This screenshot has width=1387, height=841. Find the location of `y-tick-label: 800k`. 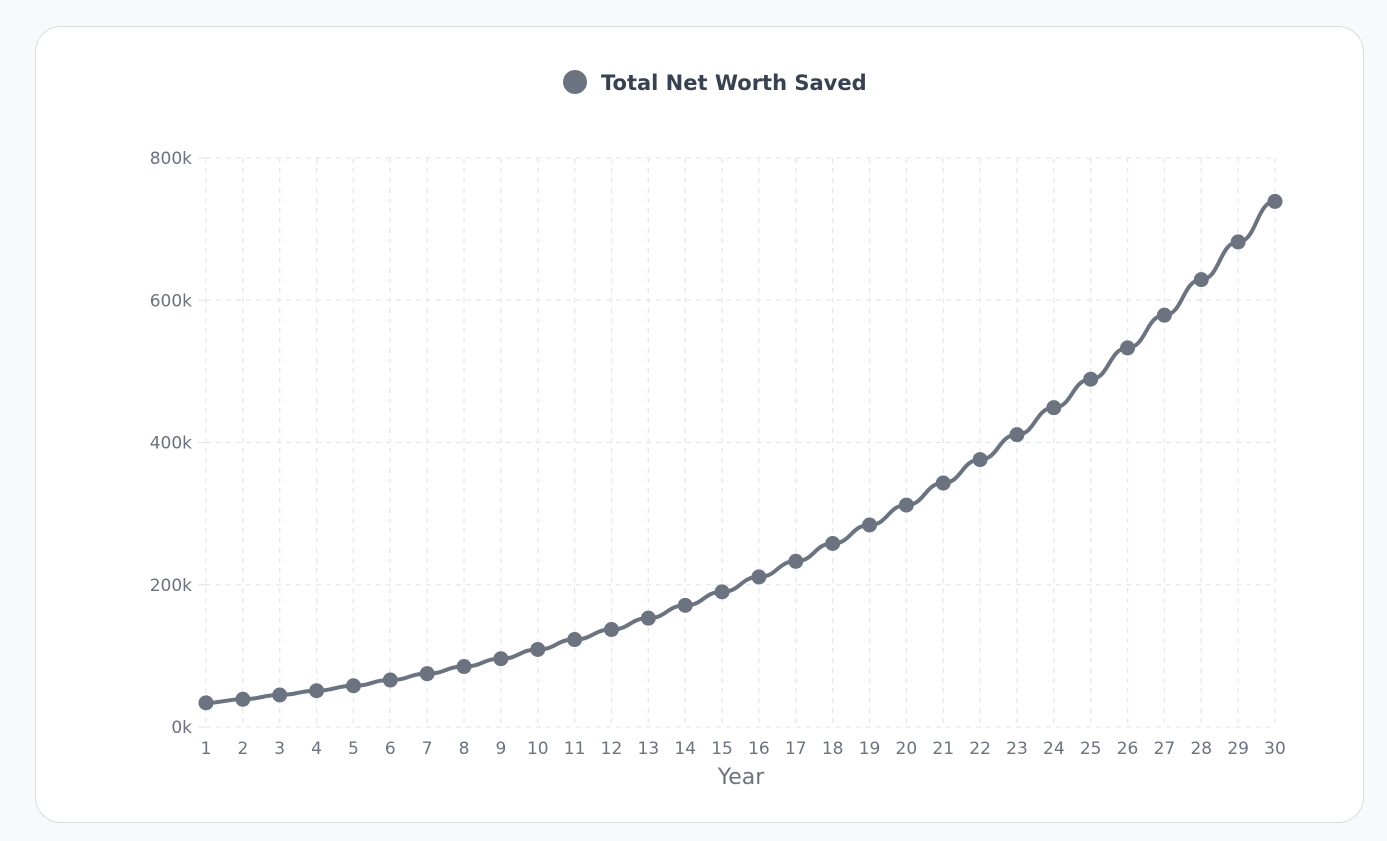

y-tick-label: 800k is located at coordinates (171, 159).